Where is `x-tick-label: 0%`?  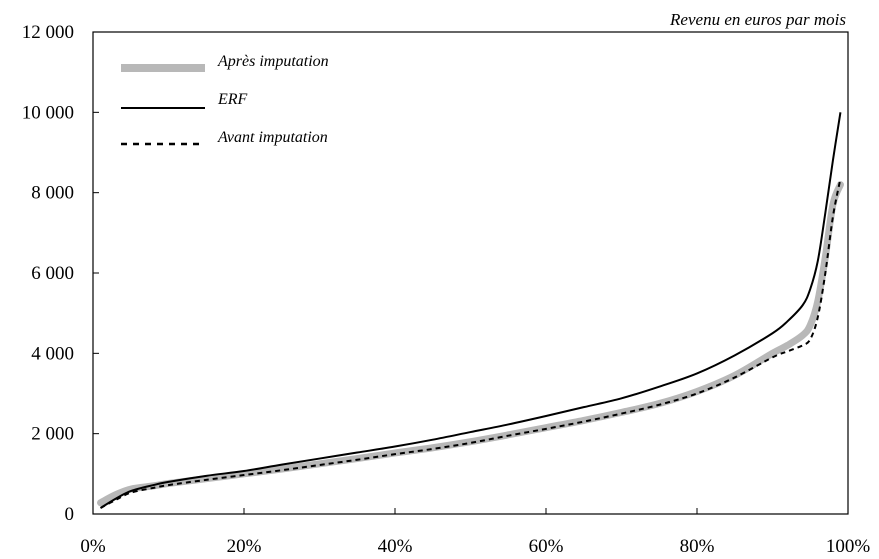 x-tick-label: 0% is located at coordinates (93, 546).